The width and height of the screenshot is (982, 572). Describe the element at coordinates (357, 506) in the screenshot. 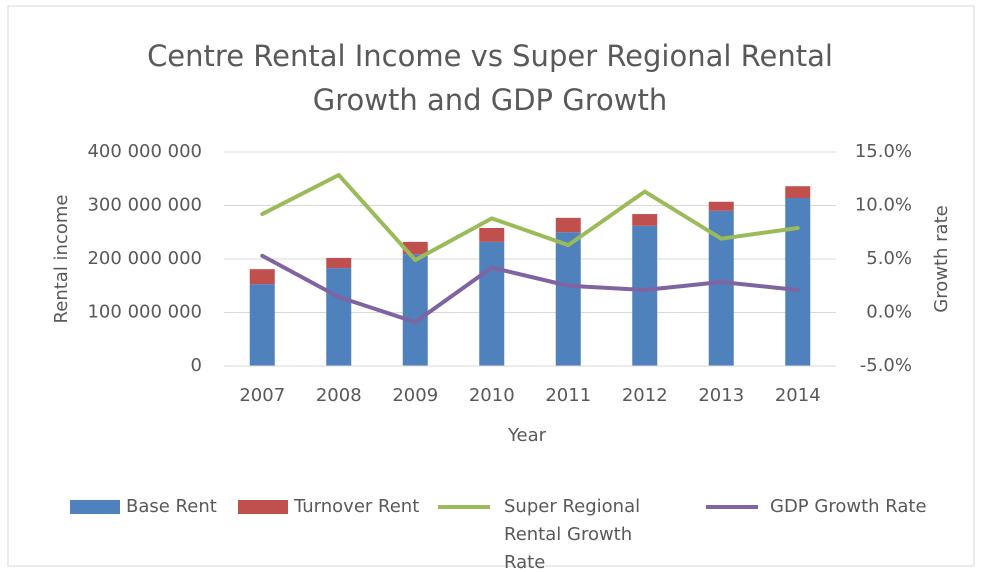

I see `legend-label: Turnover Rent` at that location.